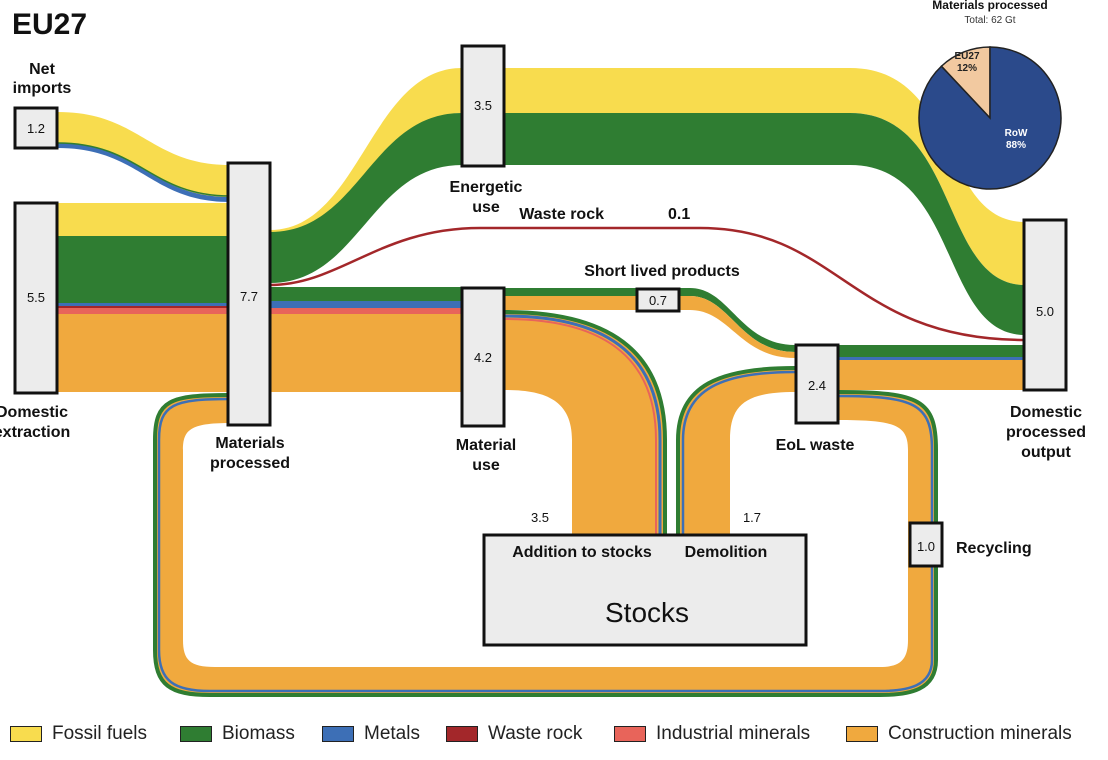 Image resolution: width=1108 pixels, height=760 pixels. I want to click on materials-processed-label-2: processed, so click(250, 463).